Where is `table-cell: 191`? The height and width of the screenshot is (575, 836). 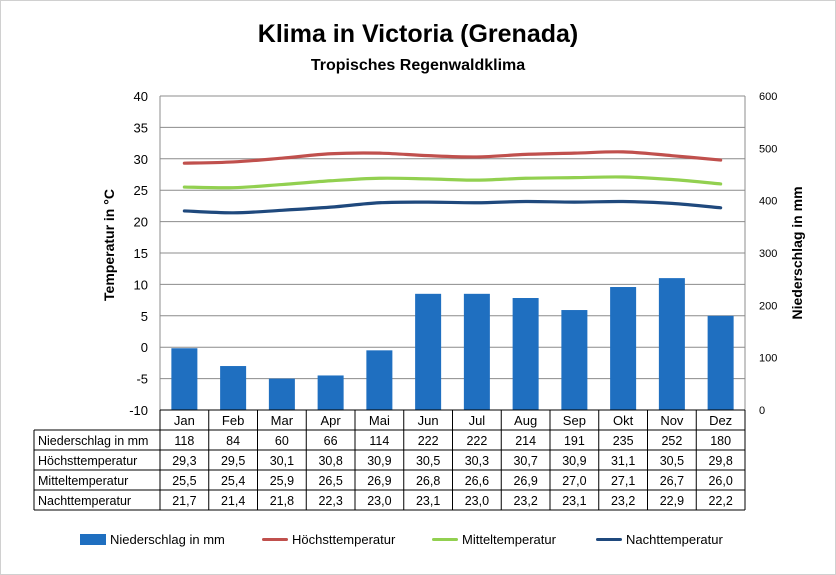 table-cell: 191 is located at coordinates (574, 441).